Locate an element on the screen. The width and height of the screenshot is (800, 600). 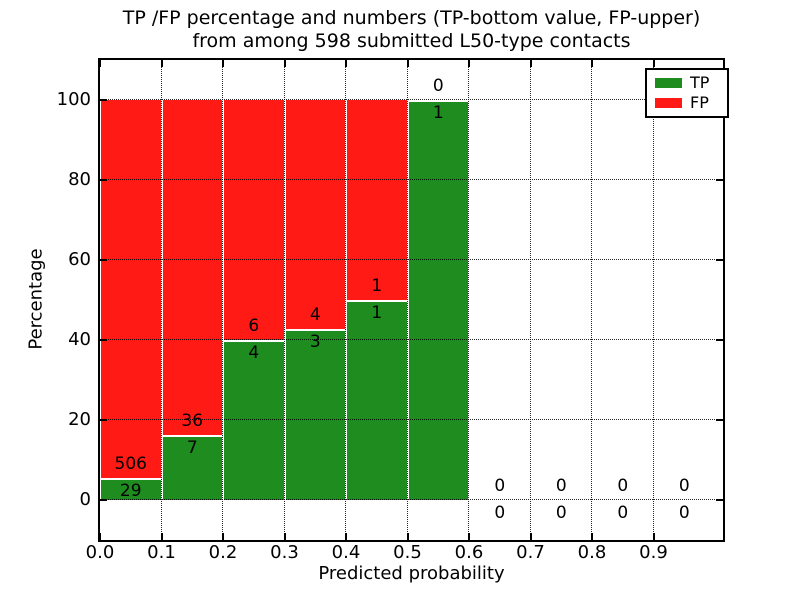
fp-count-label: 4 is located at coordinates (315, 314).